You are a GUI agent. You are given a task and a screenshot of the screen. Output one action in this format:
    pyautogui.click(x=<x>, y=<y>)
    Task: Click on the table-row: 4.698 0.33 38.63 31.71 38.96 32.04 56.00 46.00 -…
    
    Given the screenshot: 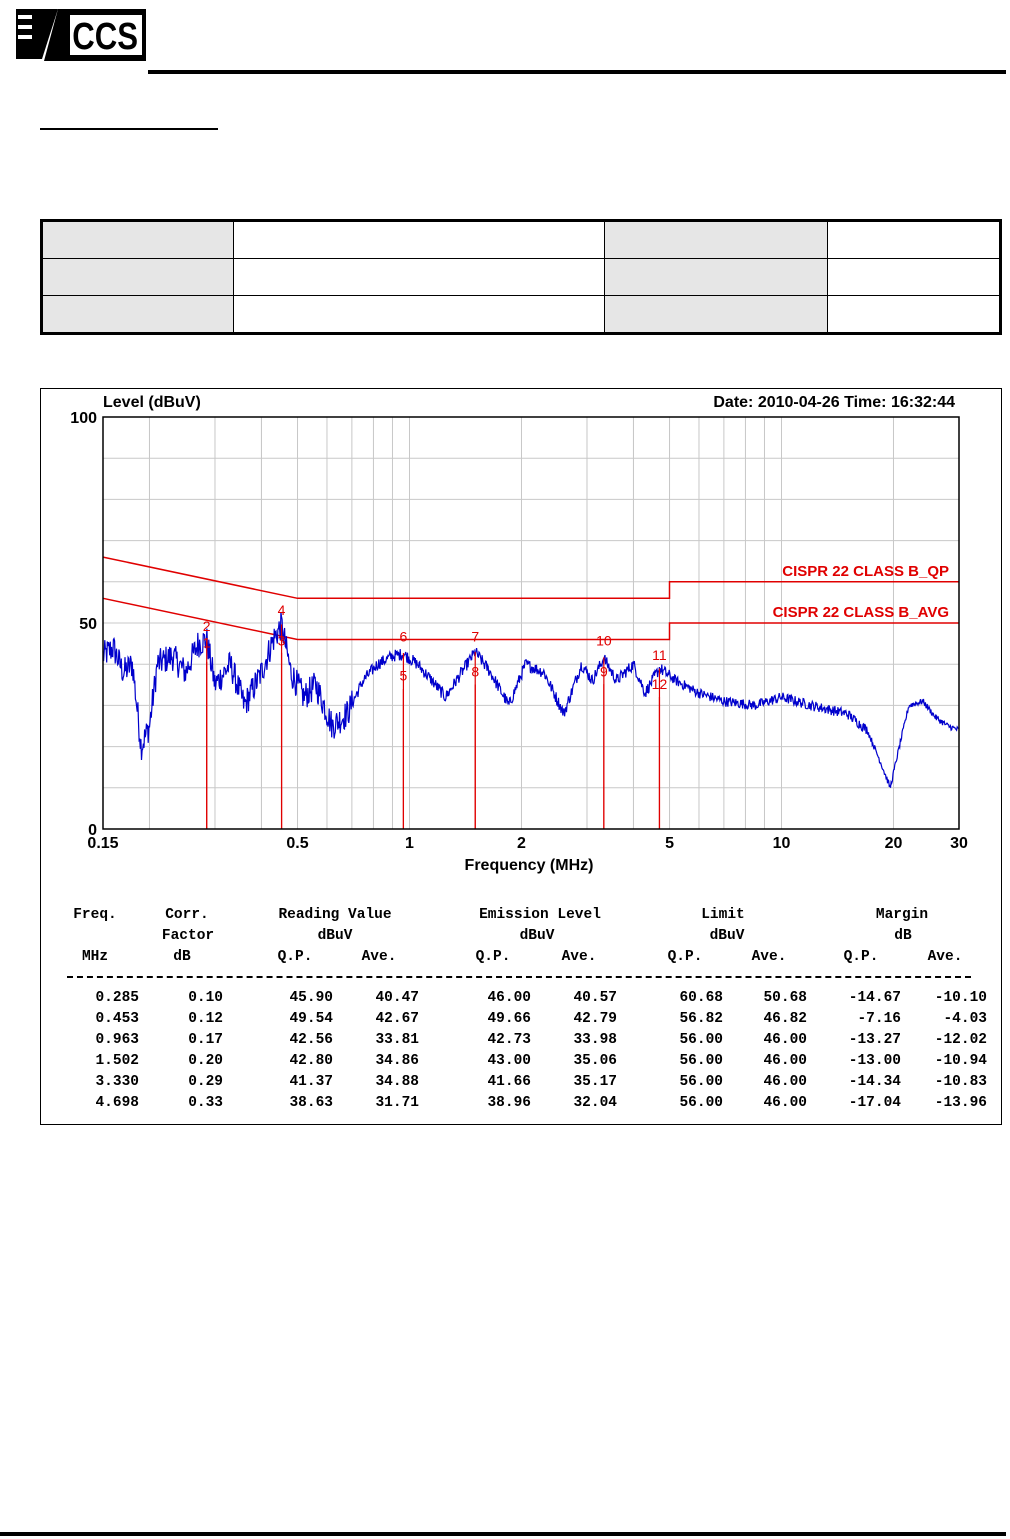 What is the action you would take?
    pyautogui.click(x=527, y=1105)
    